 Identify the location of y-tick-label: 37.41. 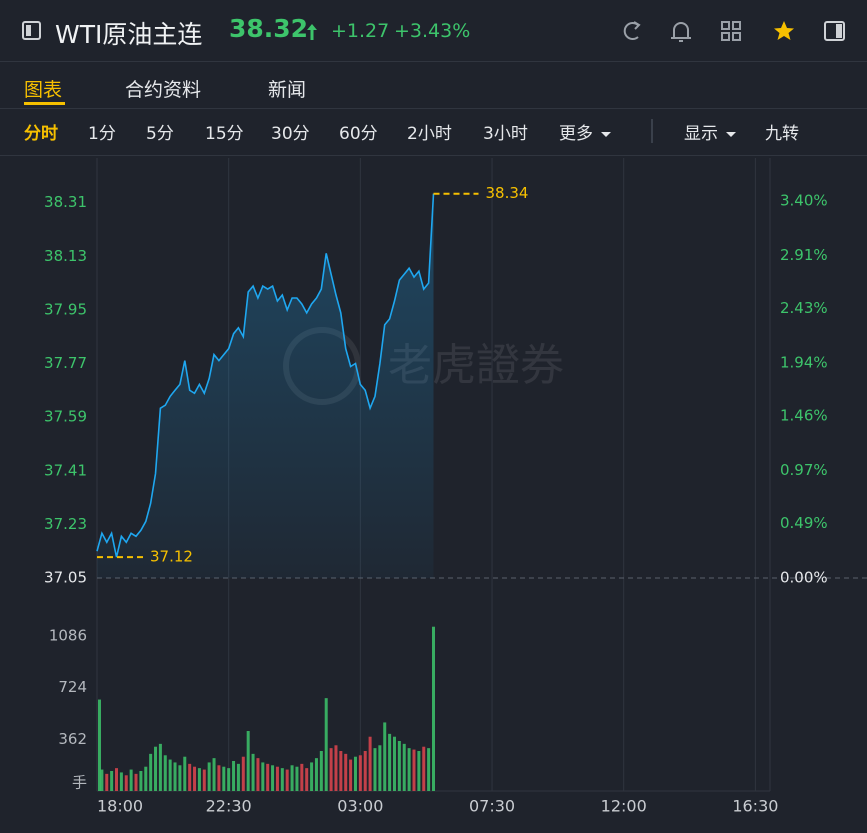
(65, 470).